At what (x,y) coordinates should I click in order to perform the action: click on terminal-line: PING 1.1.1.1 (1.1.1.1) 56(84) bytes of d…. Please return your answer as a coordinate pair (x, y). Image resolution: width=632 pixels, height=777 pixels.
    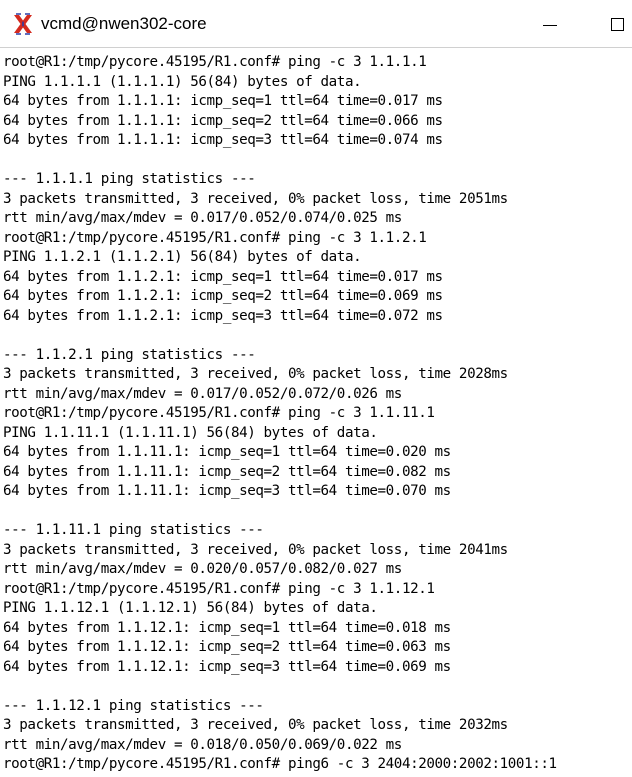
    Looking at the image, I should click on (182, 81).